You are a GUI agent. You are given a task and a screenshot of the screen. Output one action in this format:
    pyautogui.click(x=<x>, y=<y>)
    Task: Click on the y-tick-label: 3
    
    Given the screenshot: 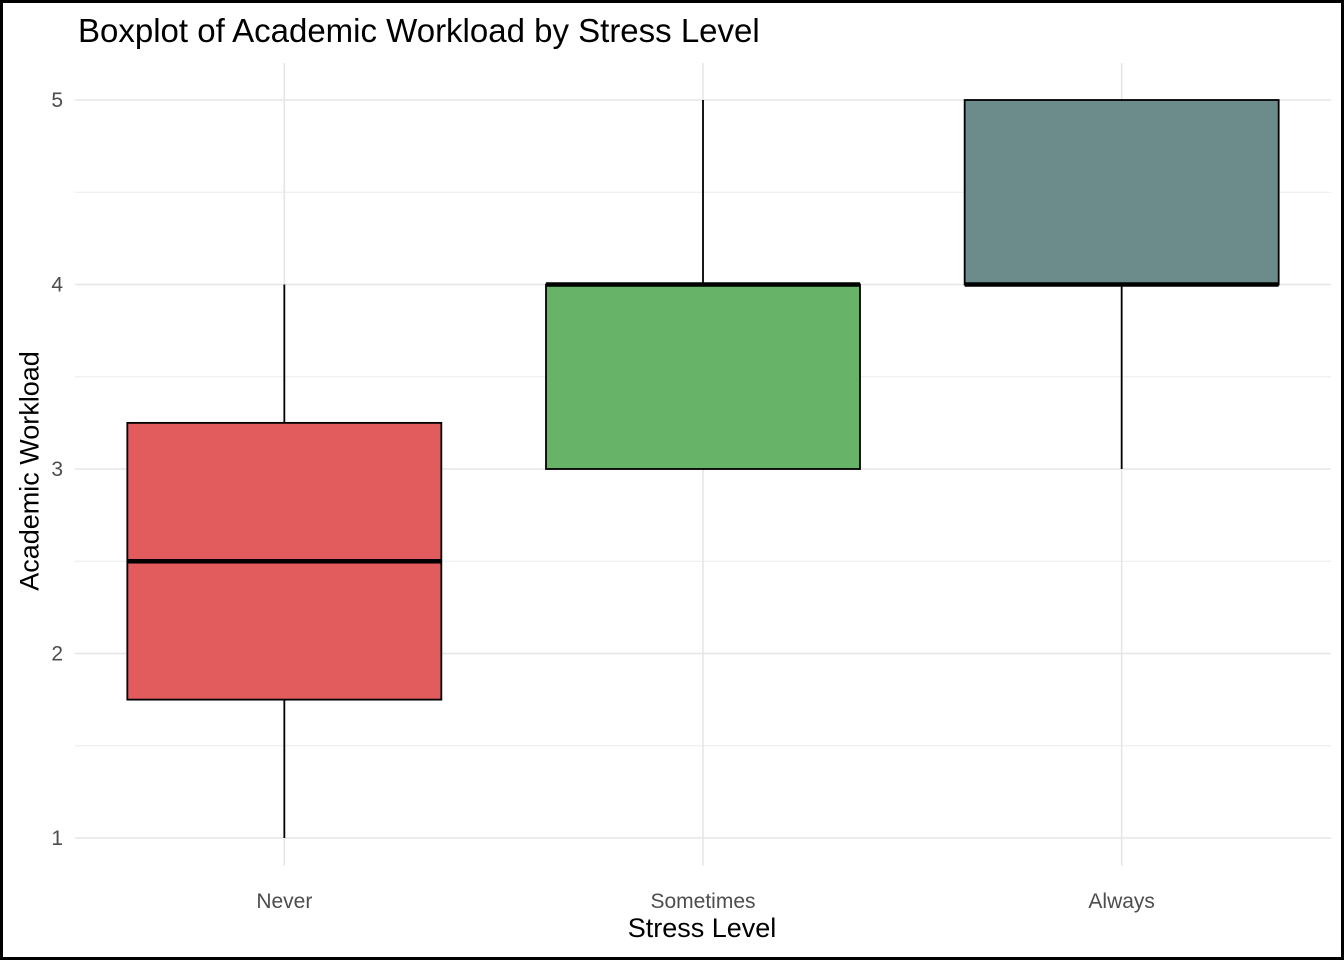 What is the action you would take?
    pyautogui.click(x=57, y=469)
    